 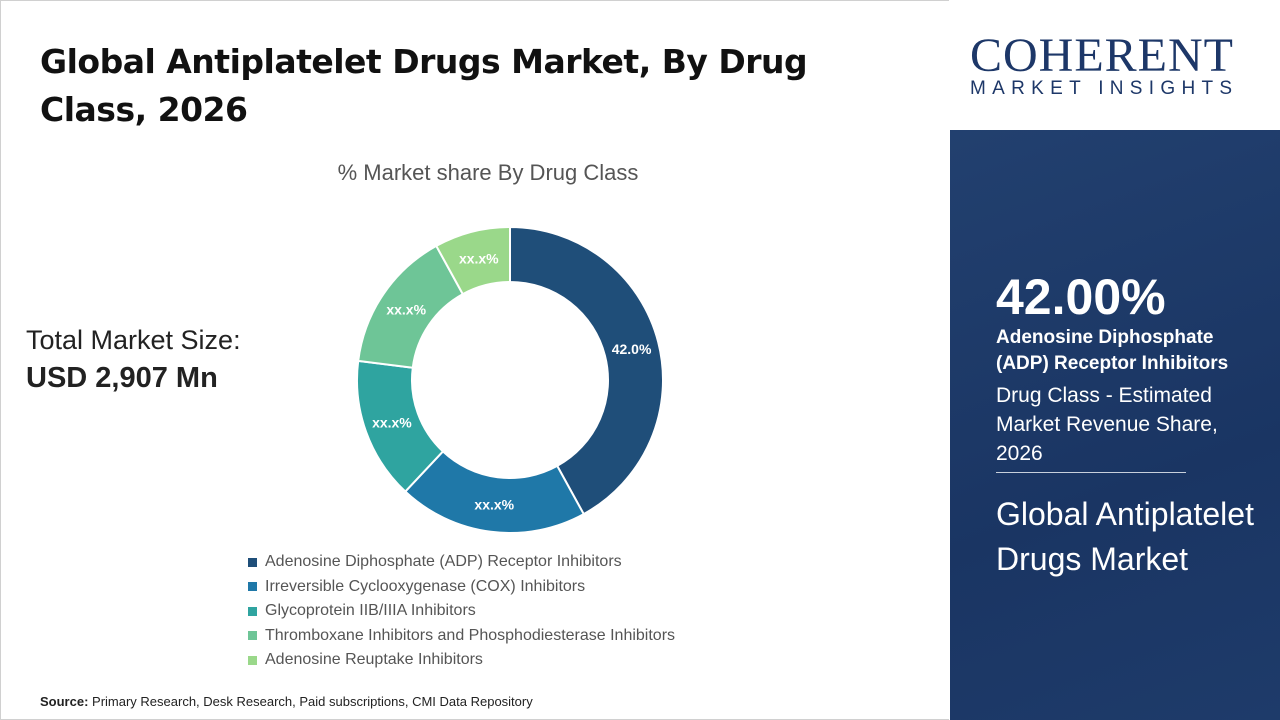 I want to click on highlight-value: 42.00%, so click(x=1081, y=297).